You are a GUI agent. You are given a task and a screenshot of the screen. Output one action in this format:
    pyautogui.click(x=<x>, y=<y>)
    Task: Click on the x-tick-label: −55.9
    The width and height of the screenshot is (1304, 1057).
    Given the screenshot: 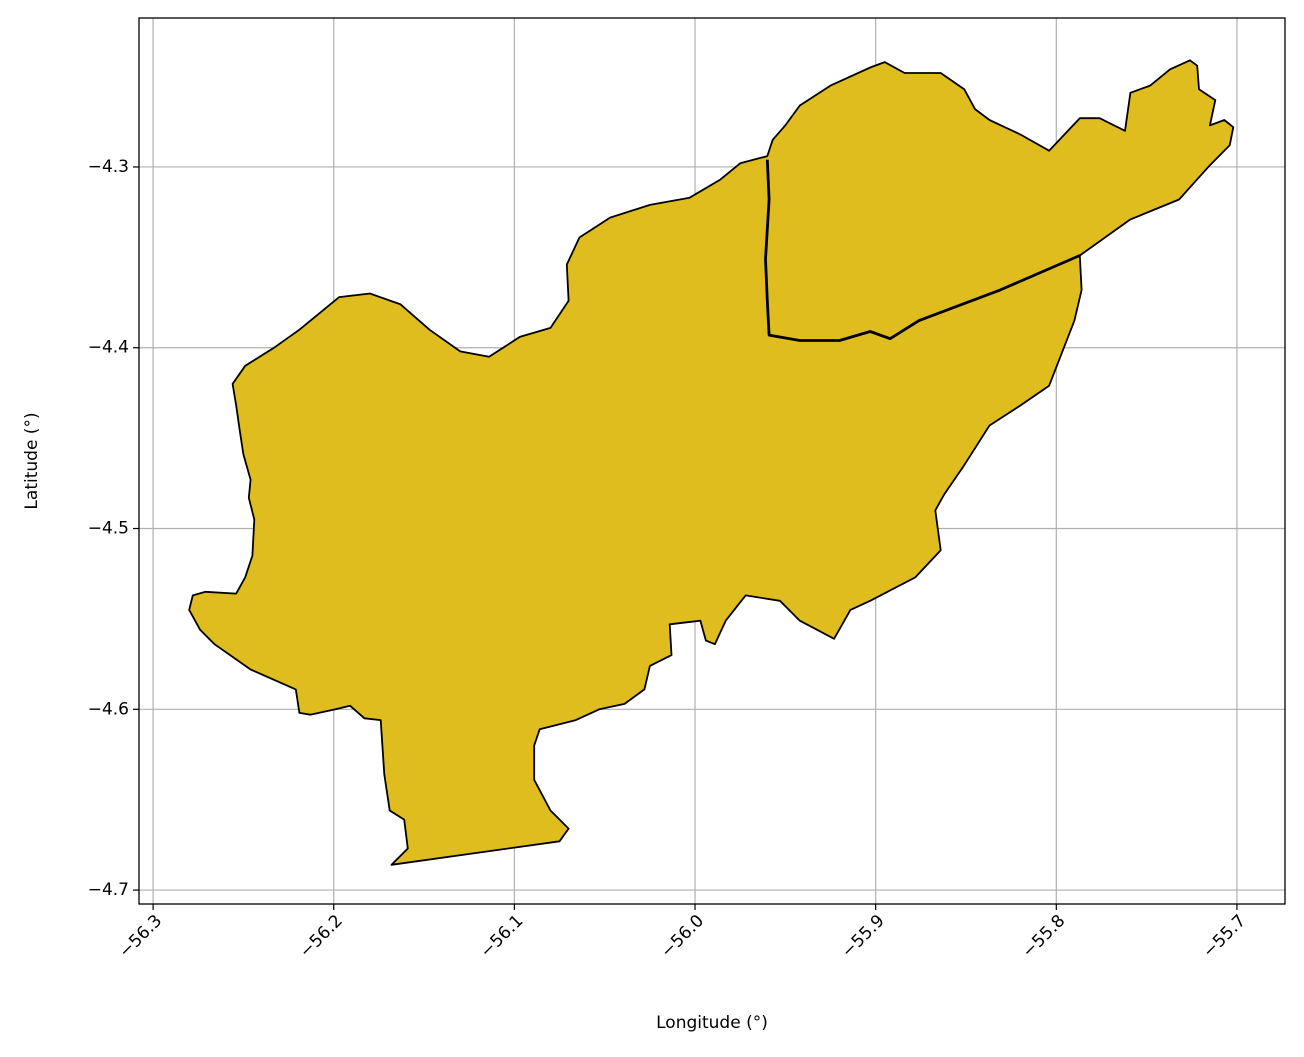 What is the action you would take?
    pyautogui.click(x=863, y=936)
    